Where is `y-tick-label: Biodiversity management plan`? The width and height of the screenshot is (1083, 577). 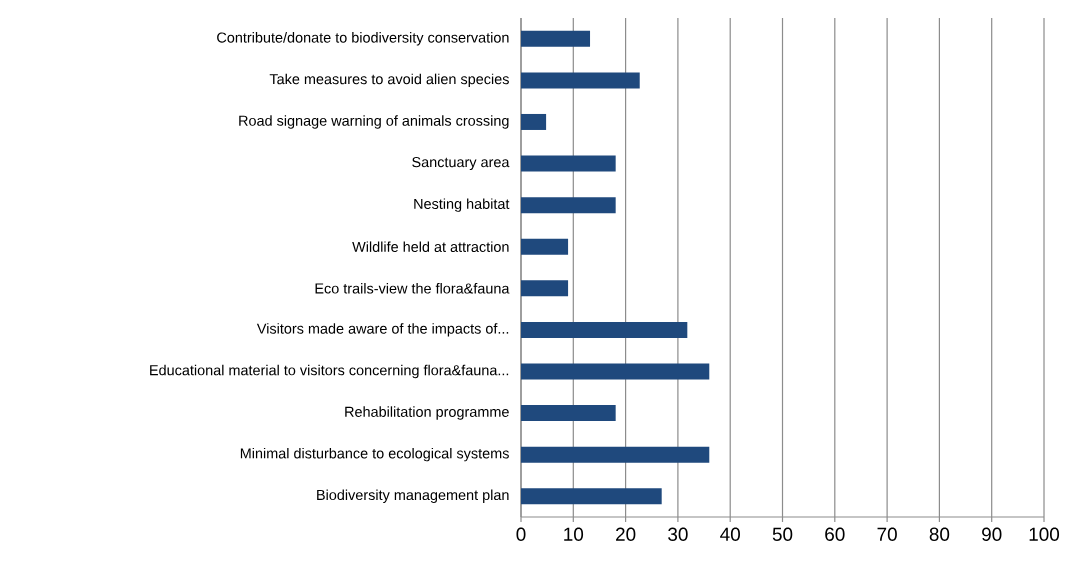 y-tick-label: Biodiversity management plan is located at coordinates (413, 496).